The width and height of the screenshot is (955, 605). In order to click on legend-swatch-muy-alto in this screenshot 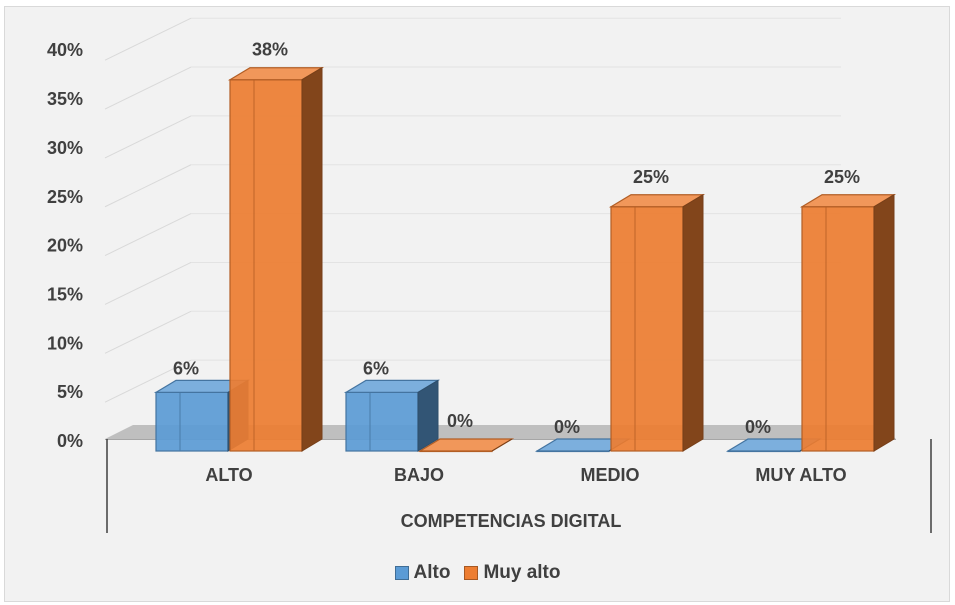, I will do `click(471, 573)`.